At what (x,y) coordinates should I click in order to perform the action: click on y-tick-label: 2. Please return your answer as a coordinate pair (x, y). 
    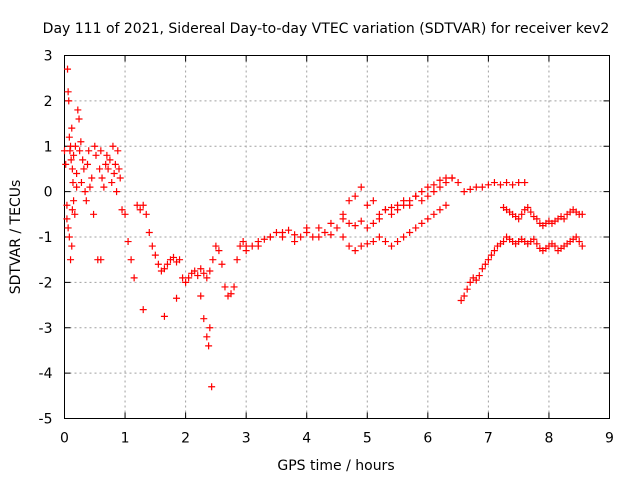
    Looking at the image, I should click on (48, 102).